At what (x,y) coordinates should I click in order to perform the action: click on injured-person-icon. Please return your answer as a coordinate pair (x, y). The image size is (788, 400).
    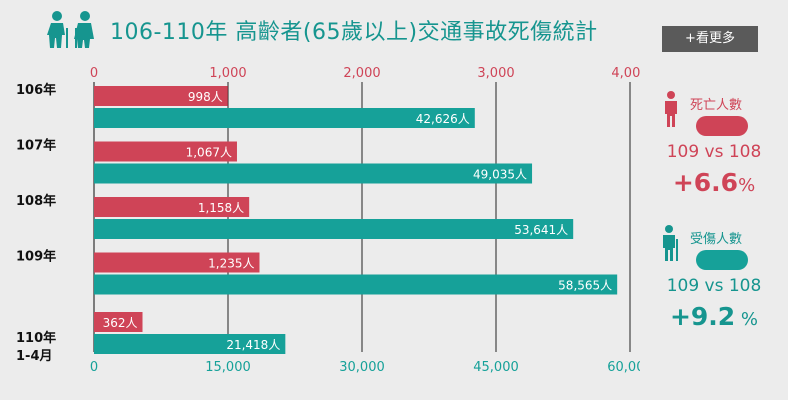
    Looking at the image, I should click on (670, 243).